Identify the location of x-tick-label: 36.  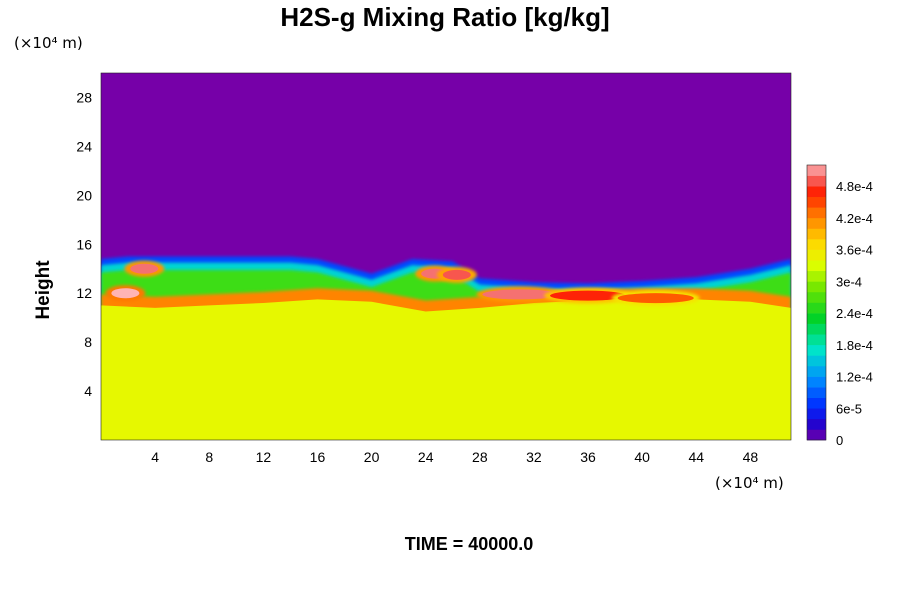
(588, 457).